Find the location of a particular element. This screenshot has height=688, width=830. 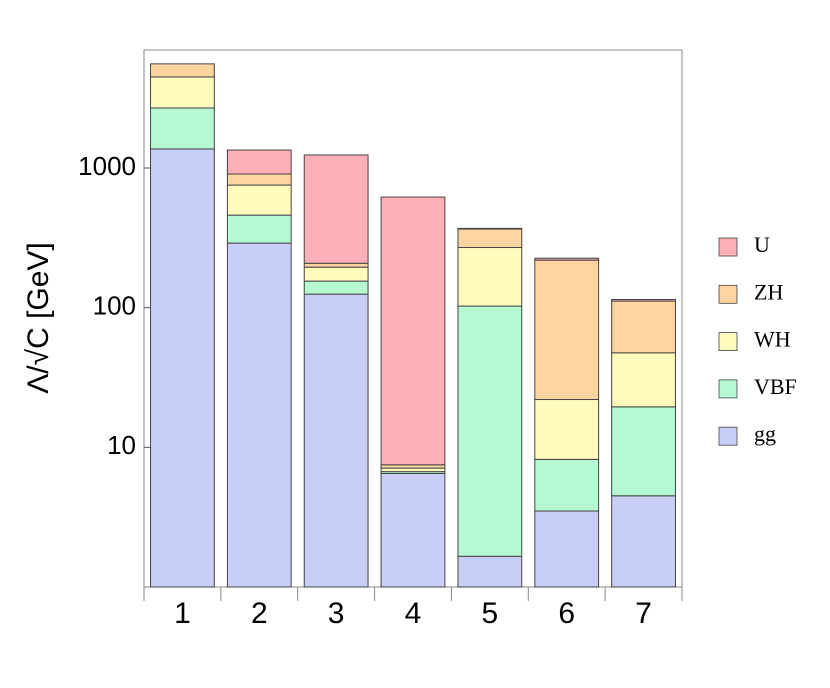

x-tick-label: 6 is located at coordinates (566, 613).